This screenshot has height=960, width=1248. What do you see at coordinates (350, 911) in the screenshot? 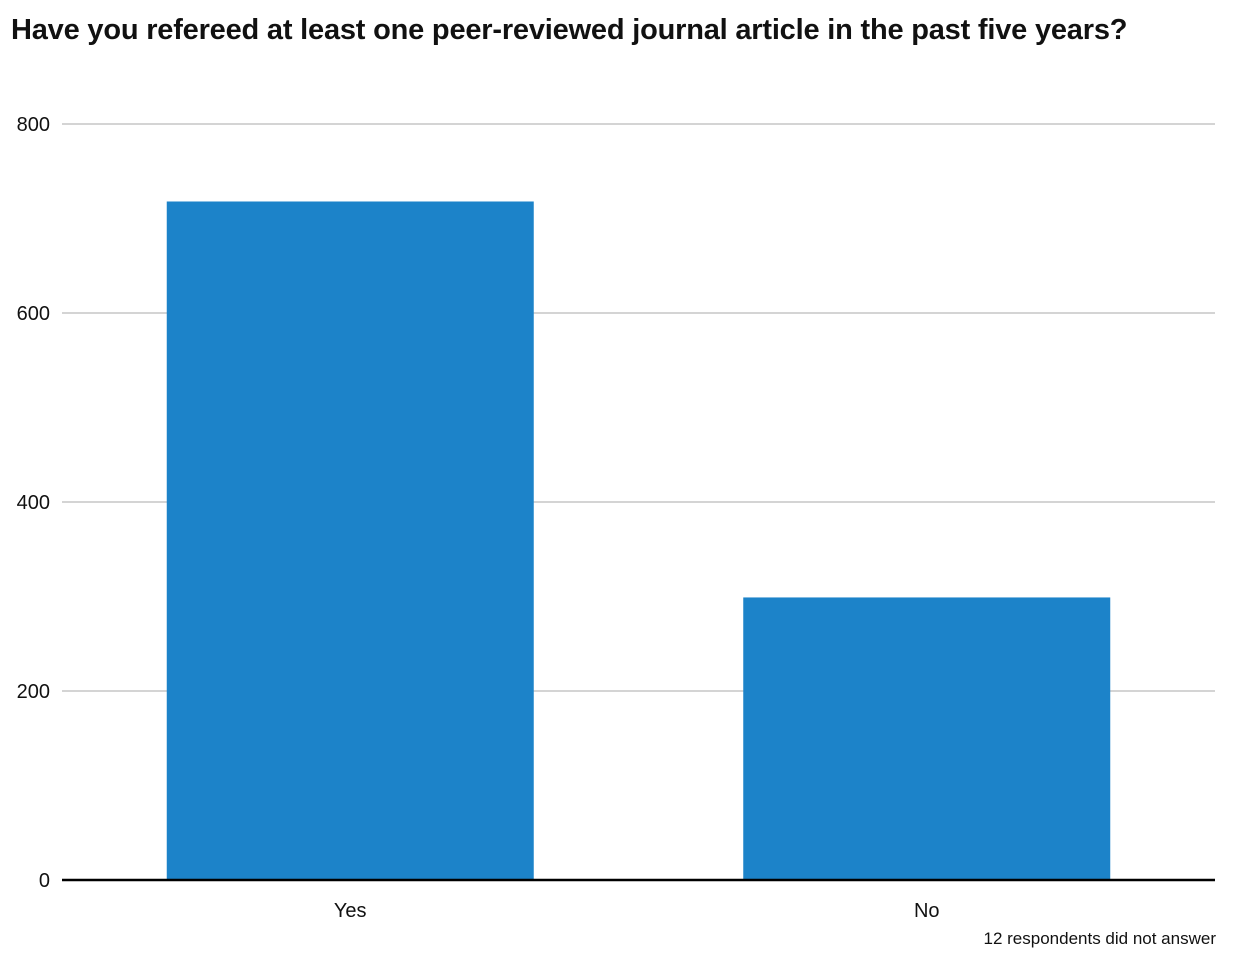
I see `x-tick-label-yes: Yes` at bounding box center [350, 911].